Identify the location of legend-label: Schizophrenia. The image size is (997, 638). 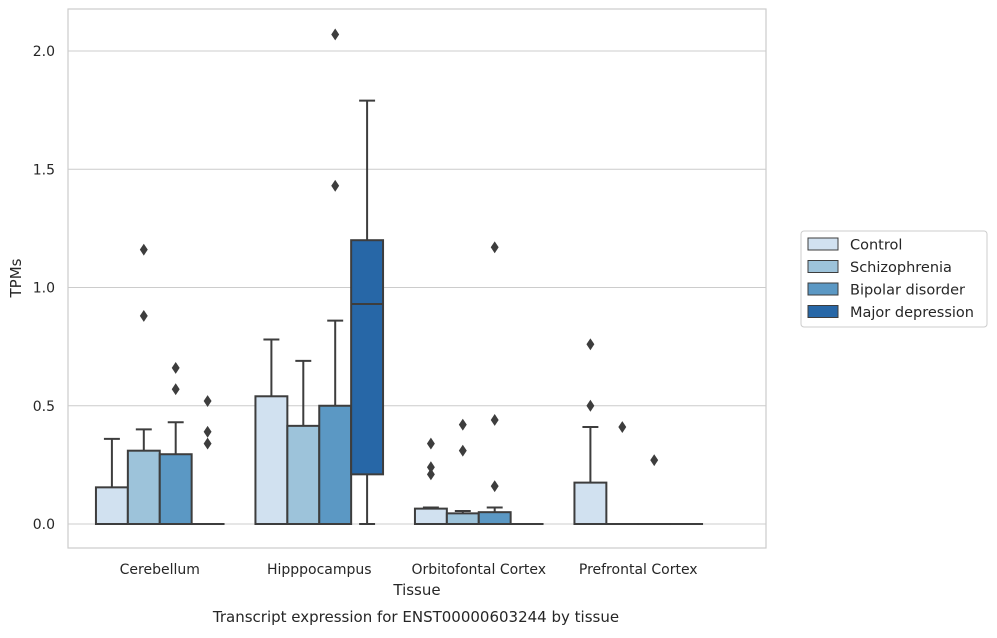
(901, 268).